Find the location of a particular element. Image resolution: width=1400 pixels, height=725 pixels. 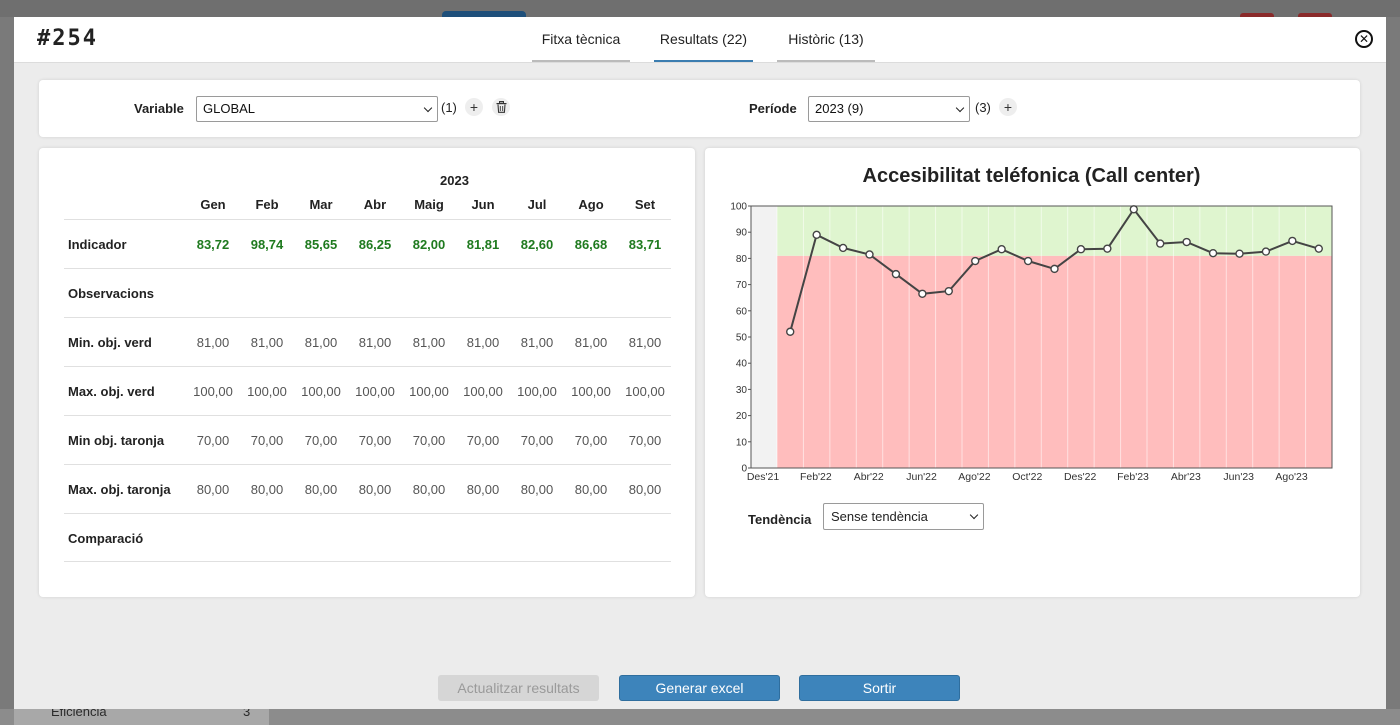

tab-resultats: Resultats (22) is located at coordinates (703, 39).